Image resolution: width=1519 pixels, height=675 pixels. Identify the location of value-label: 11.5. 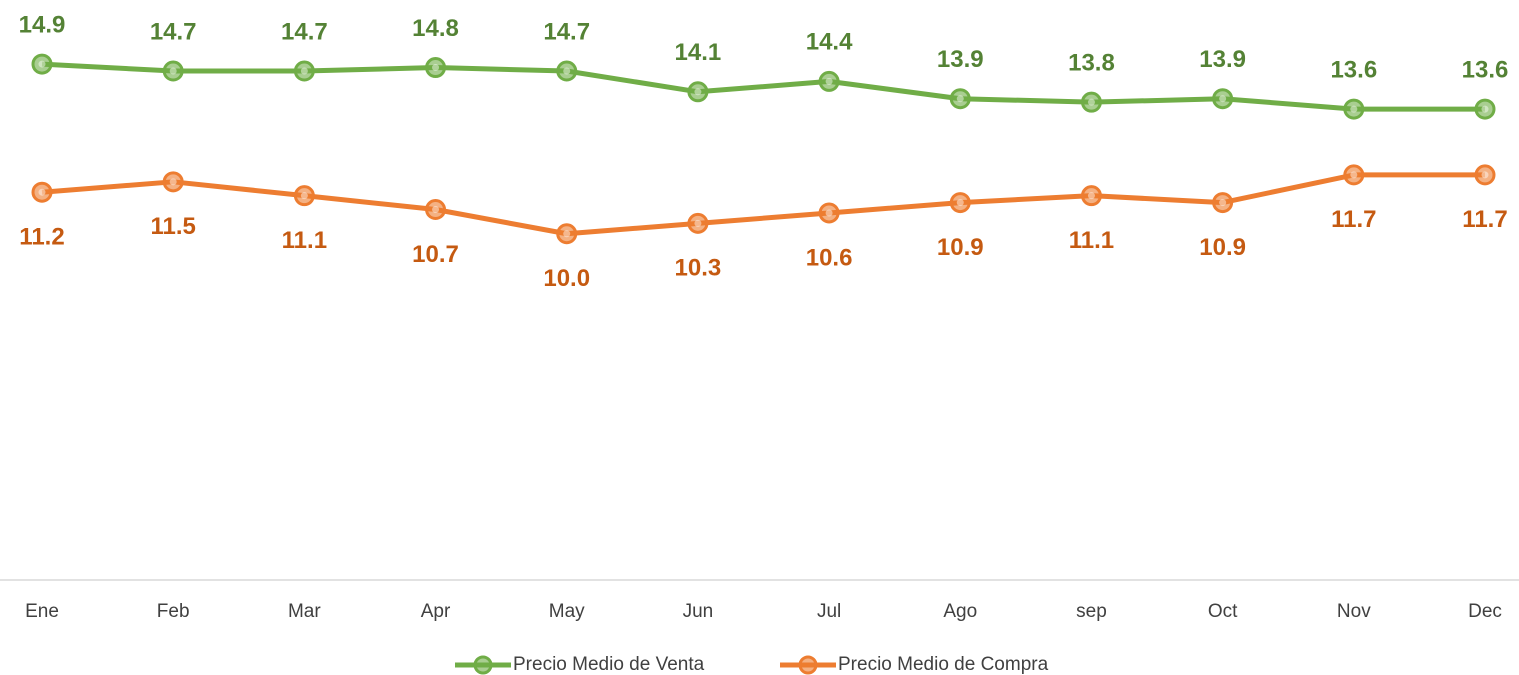
(172, 226).